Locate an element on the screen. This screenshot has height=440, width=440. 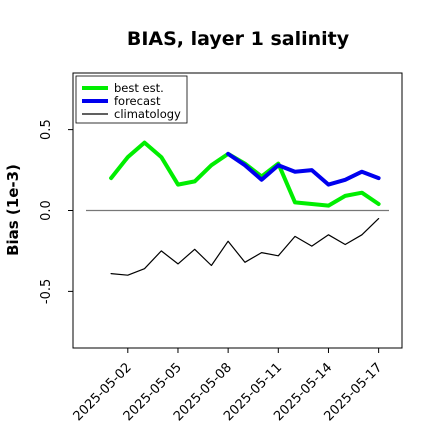
legend-label-climatology: climatology is located at coordinates (147, 114).